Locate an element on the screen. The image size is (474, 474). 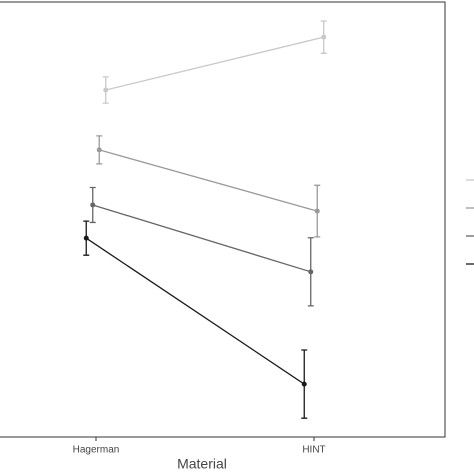
x-tick-label: HINT is located at coordinates (313, 450).